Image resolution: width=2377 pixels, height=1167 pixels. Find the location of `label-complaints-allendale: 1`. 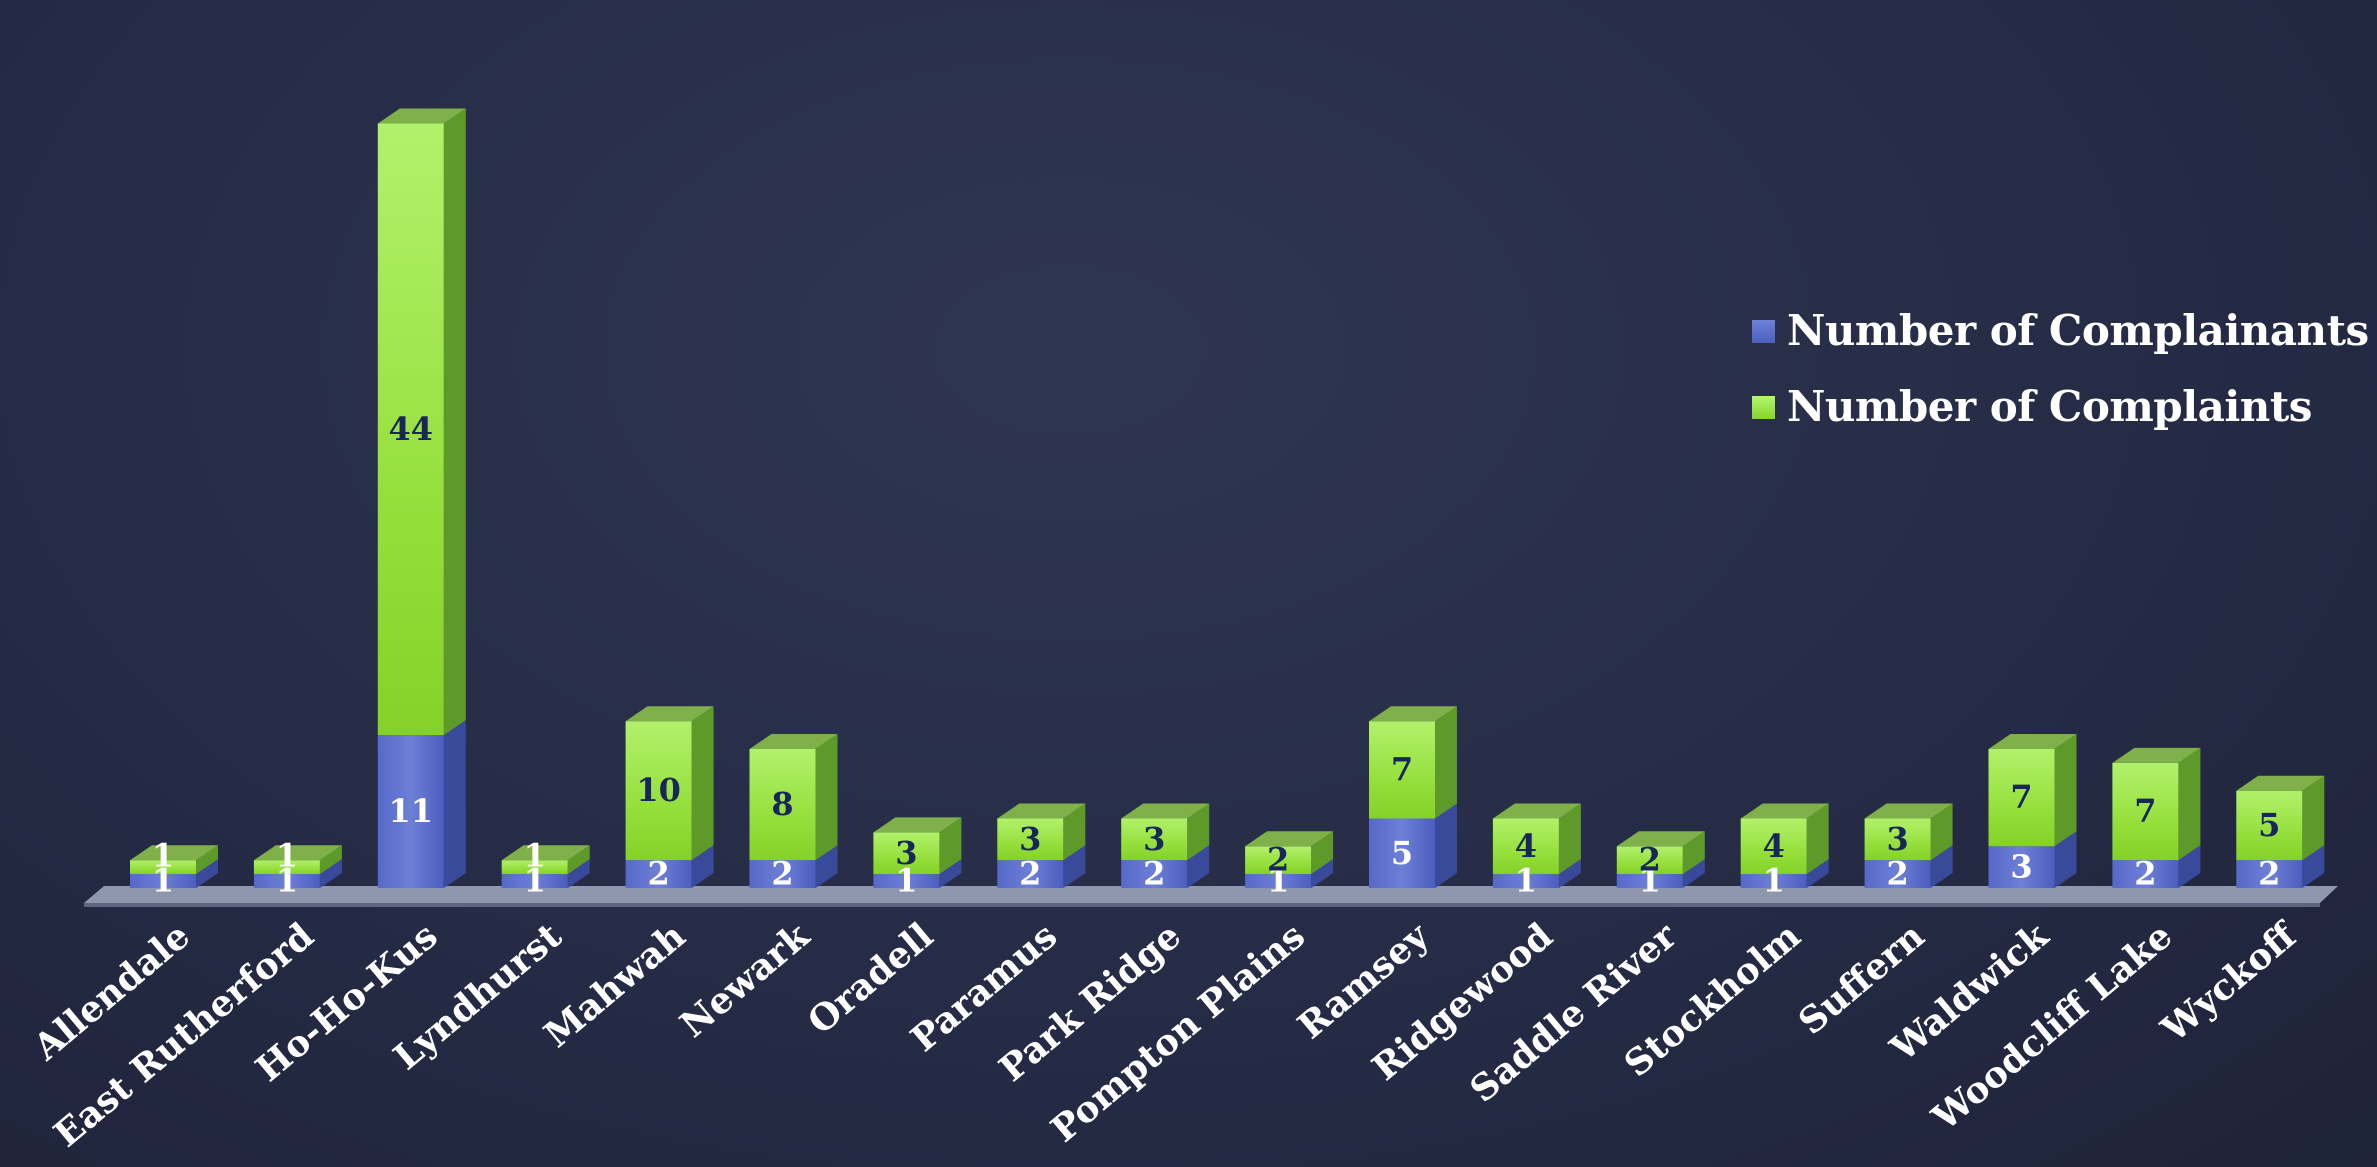

label-complaints-allendale: 1 is located at coordinates (163, 856).